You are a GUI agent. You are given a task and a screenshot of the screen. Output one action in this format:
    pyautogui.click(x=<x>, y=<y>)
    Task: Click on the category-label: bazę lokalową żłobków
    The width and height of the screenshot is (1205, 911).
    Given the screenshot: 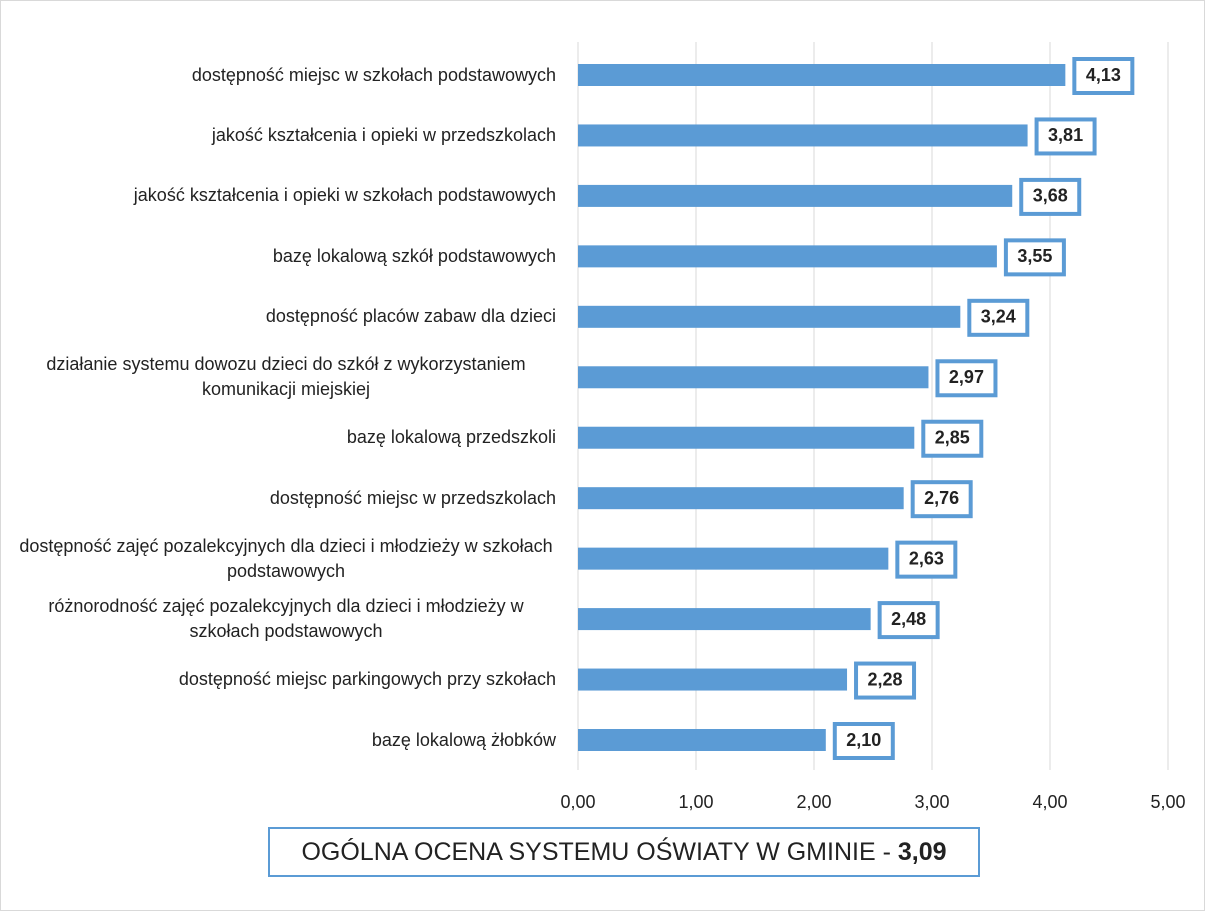 What is the action you would take?
    pyautogui.click(x=286, y=740)
    